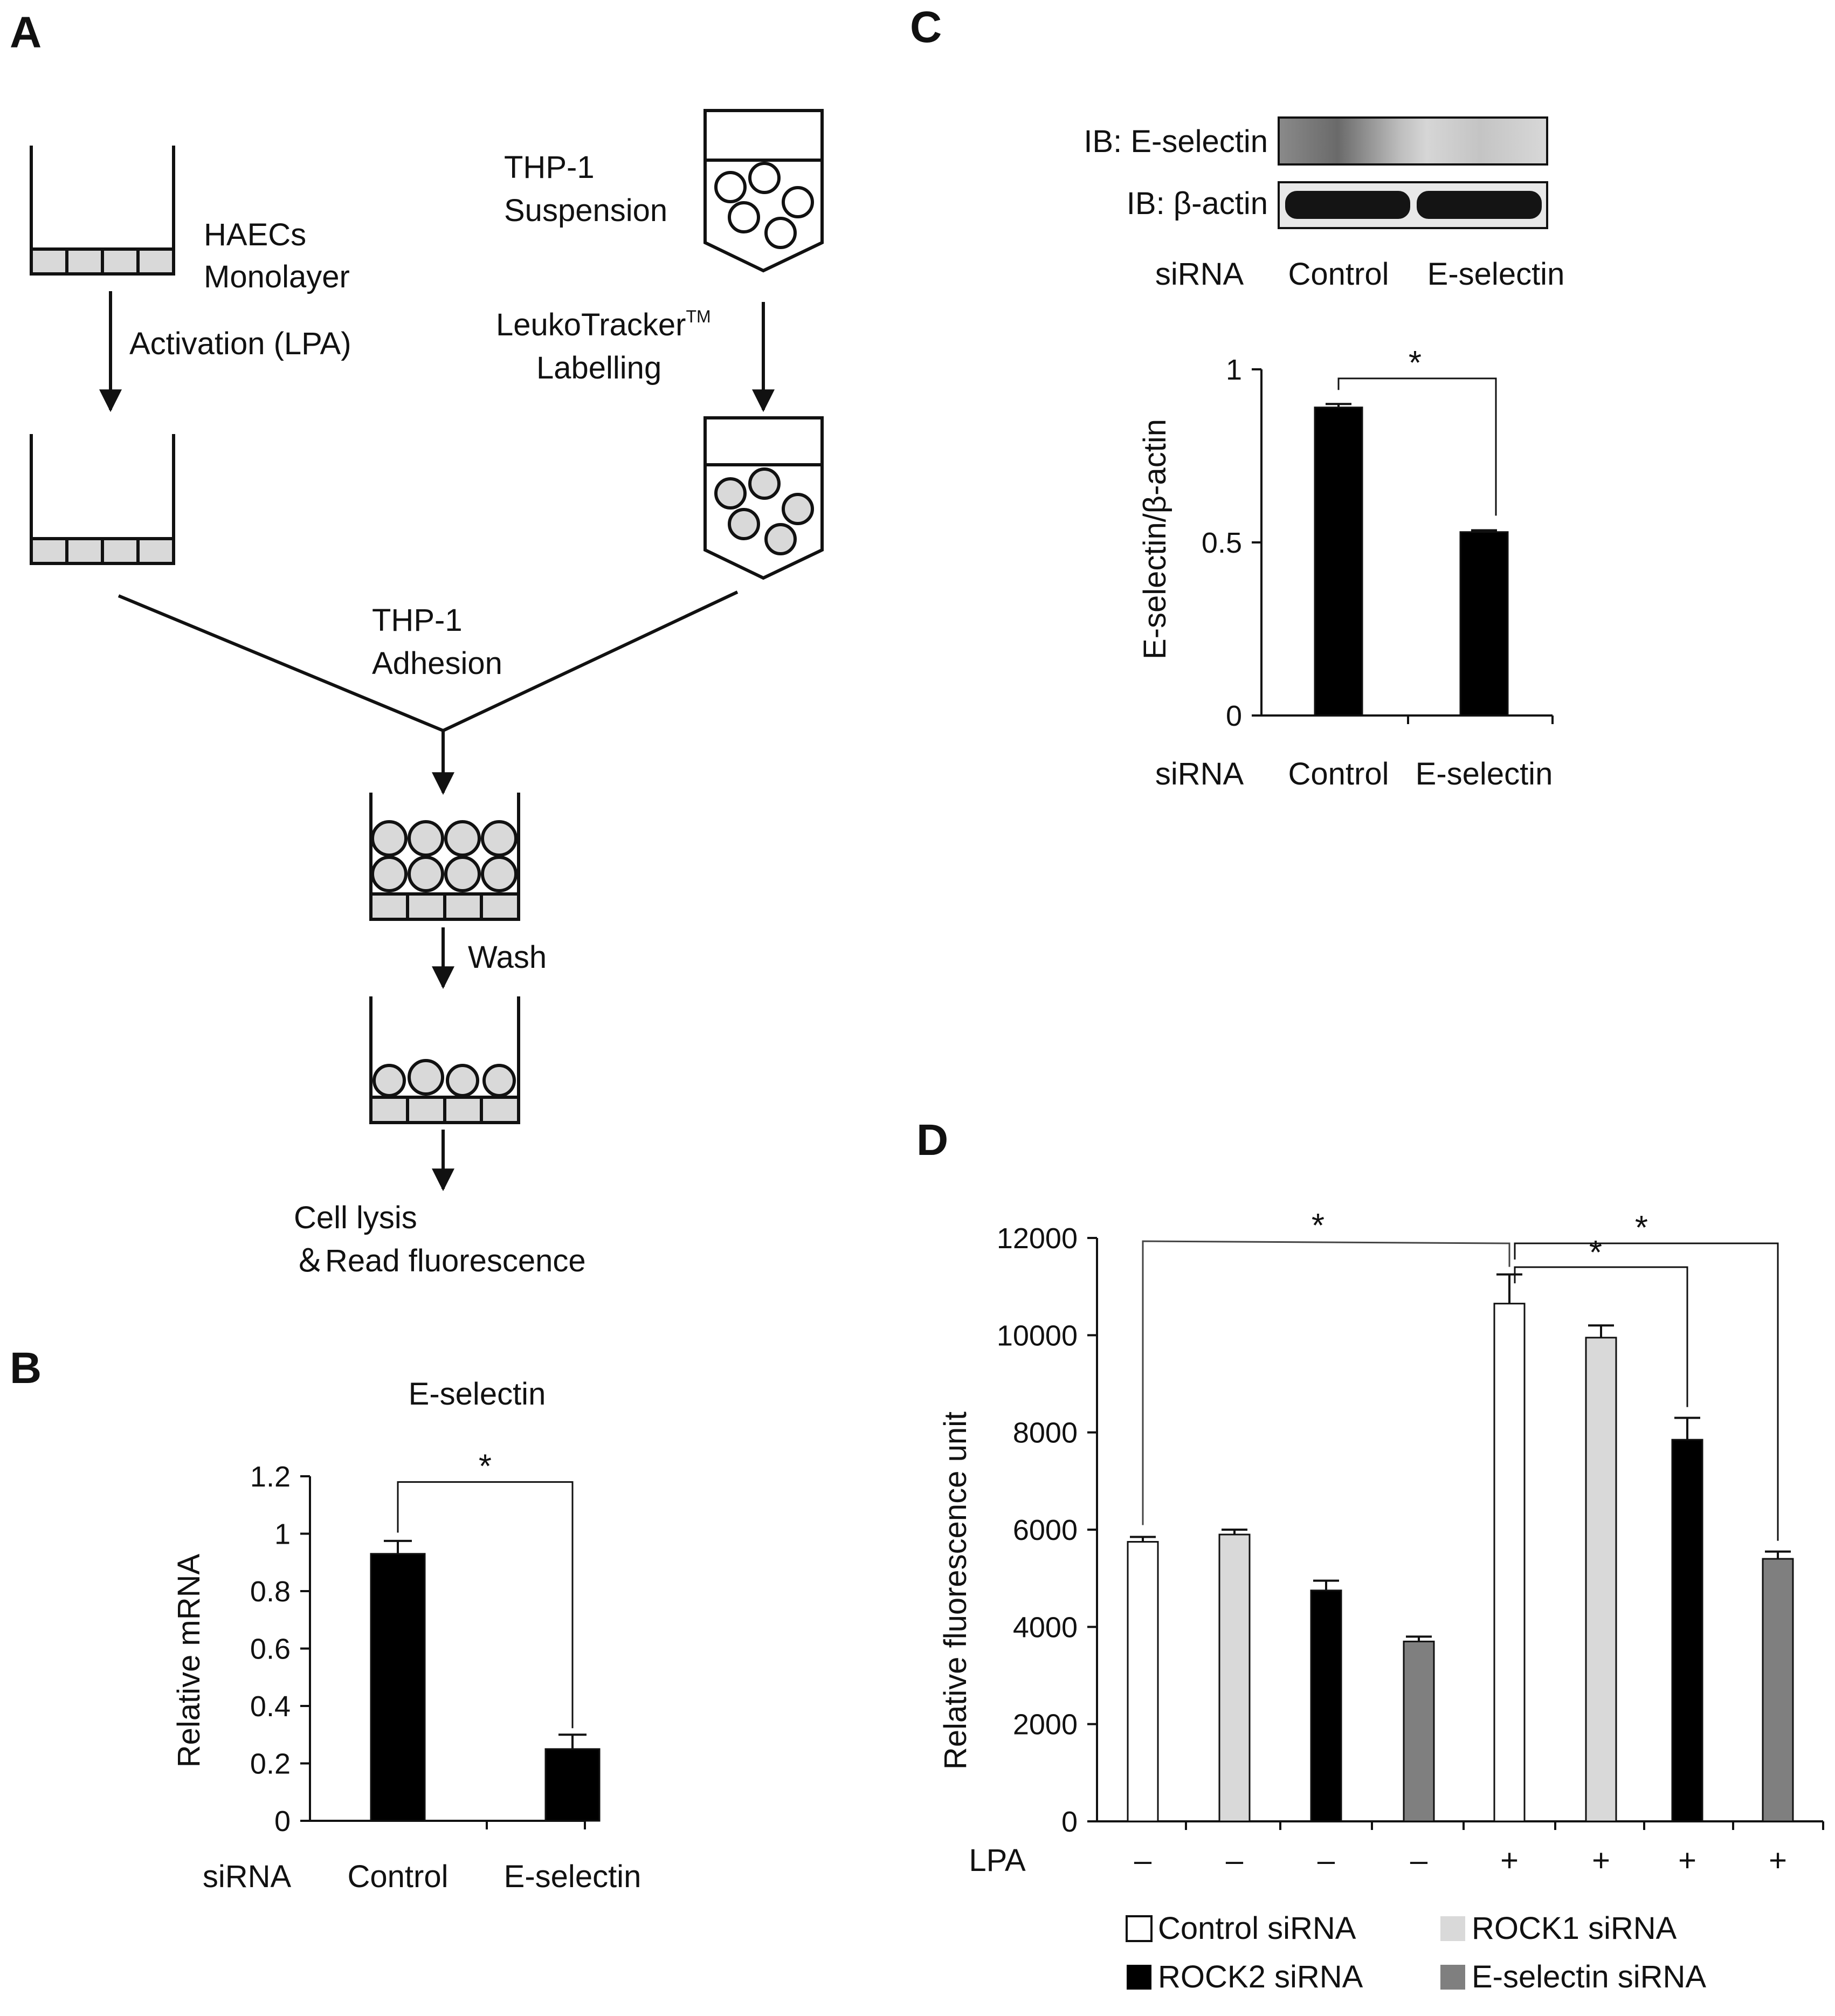 Image resolution: width=1835 pixels, height=2016 pixels. I want to click on activation-label: Activation (LPA), so click(240, 343).